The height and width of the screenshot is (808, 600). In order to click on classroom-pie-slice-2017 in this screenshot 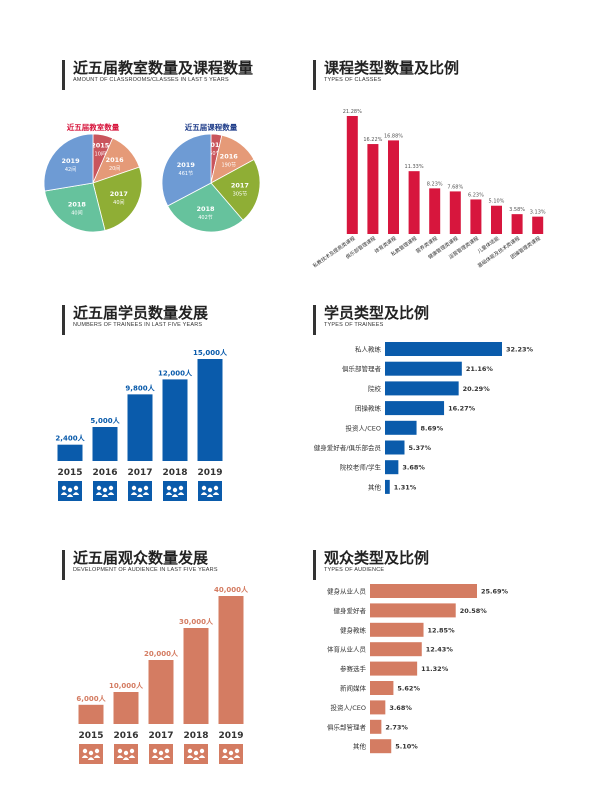, I will do `click(117, 198)`.